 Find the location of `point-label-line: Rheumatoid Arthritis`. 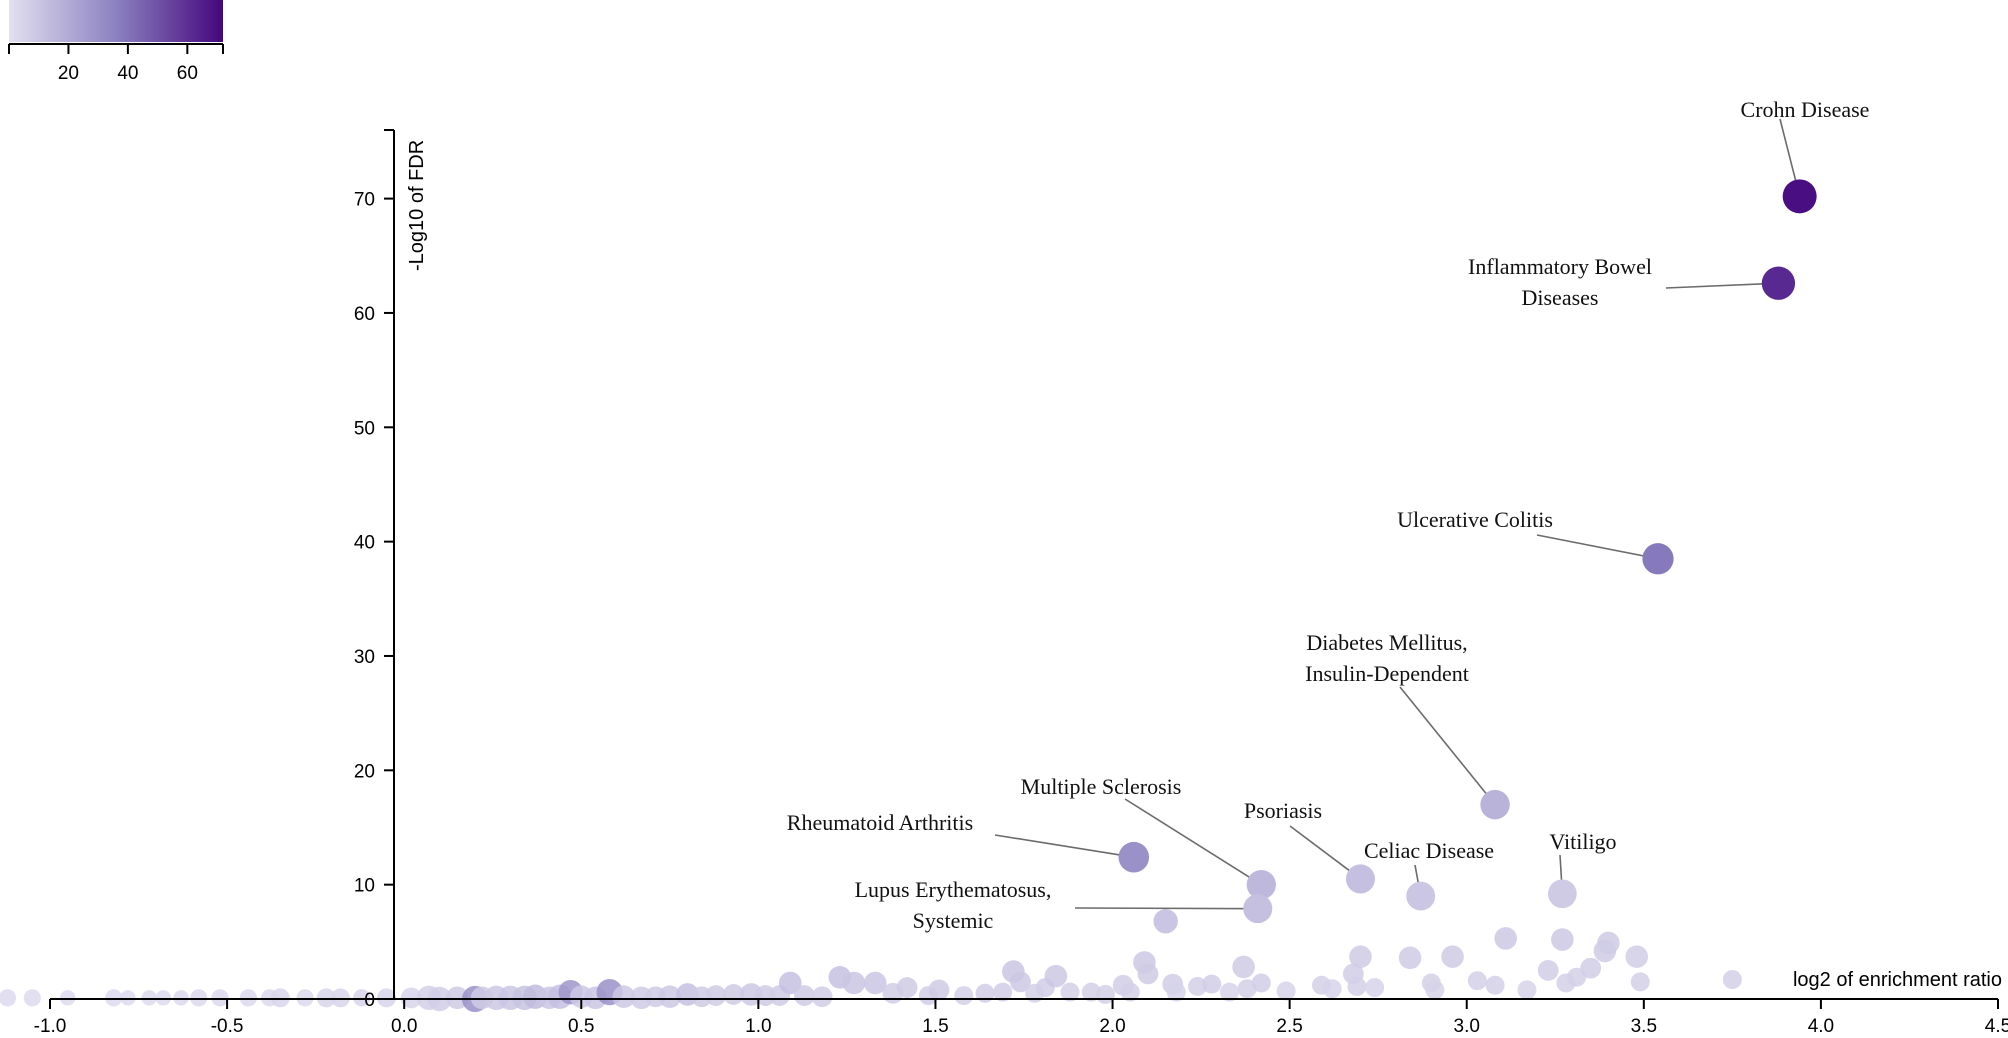

point-label-line: Rheumatoid Arthritis is located at coordinates (880, 822).